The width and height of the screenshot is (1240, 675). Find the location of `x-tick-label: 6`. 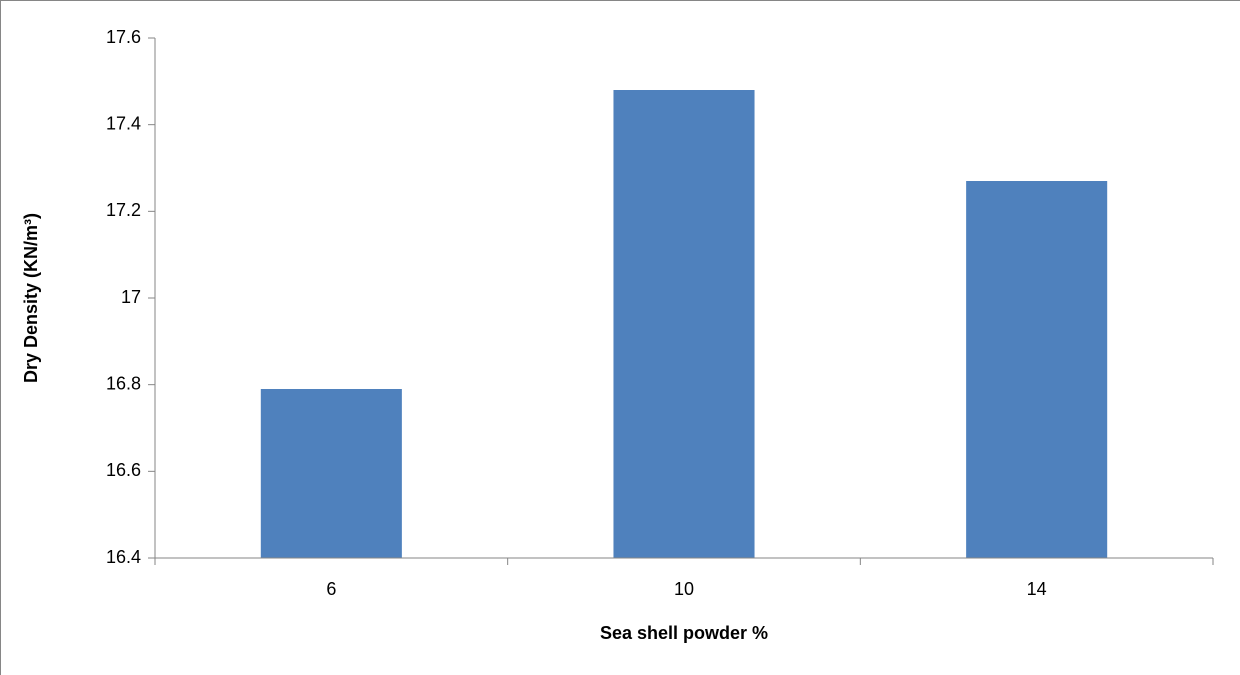

x-tick-label: 6 is located at coordinates (331, 589).